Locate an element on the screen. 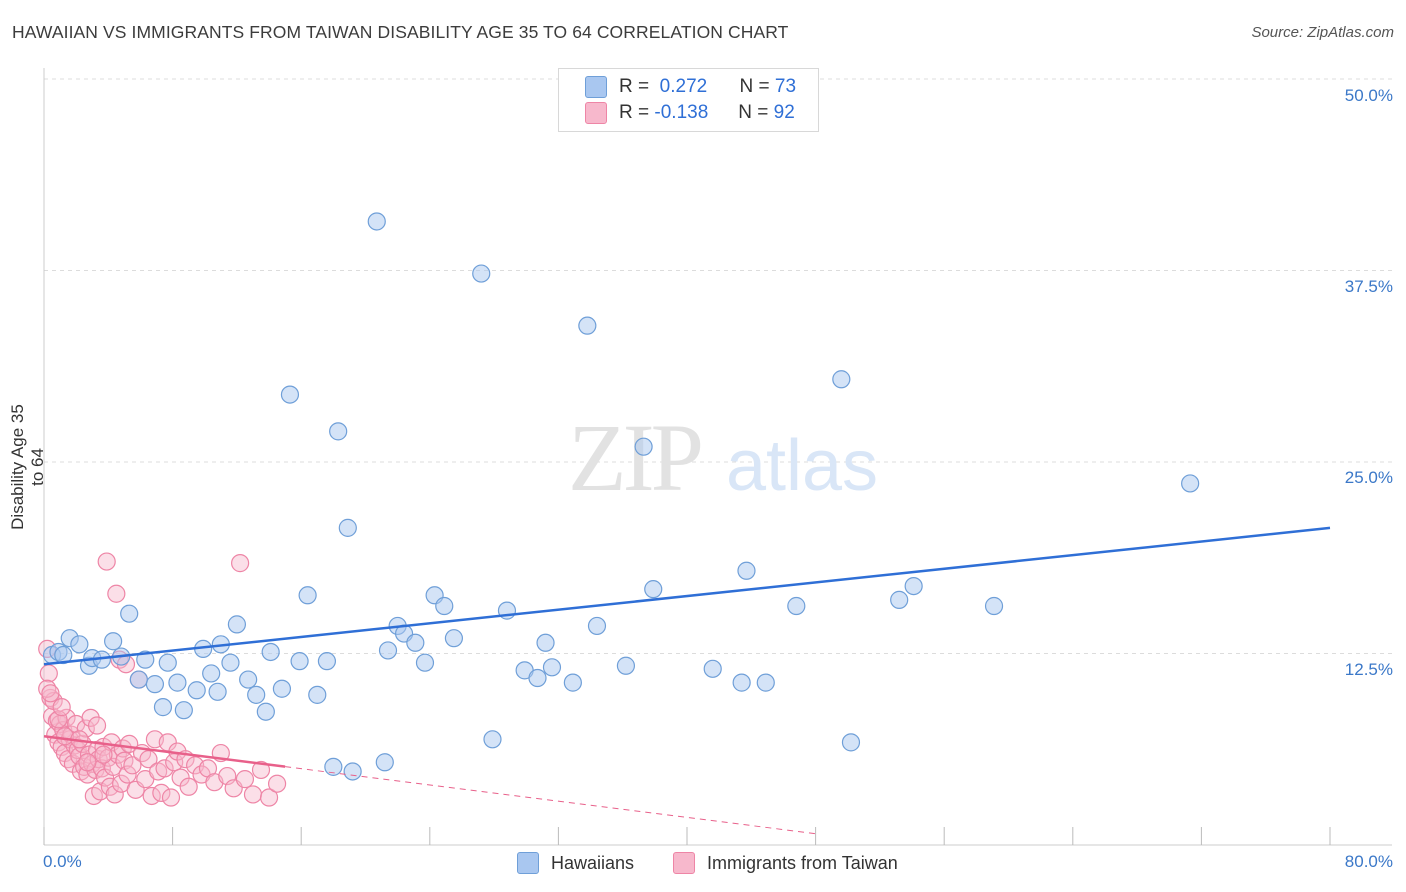 This screenshot has height=892, width=1406. legend-swatch-taiwan is located at coordinates (596, 113).